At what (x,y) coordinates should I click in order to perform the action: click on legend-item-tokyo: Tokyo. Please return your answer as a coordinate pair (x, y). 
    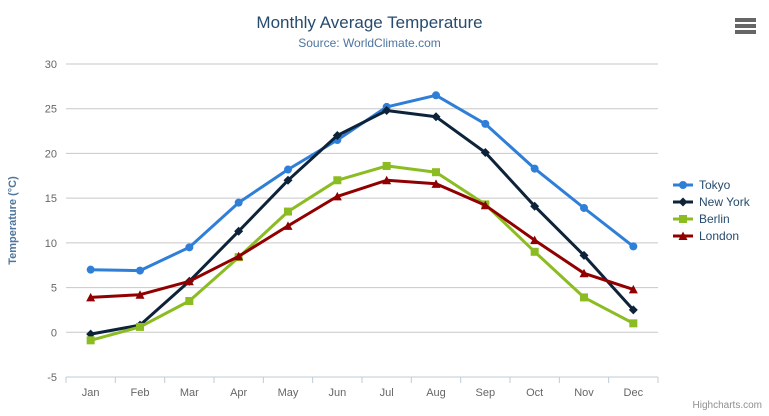
    Looking at the image, I should click on (711, 184).